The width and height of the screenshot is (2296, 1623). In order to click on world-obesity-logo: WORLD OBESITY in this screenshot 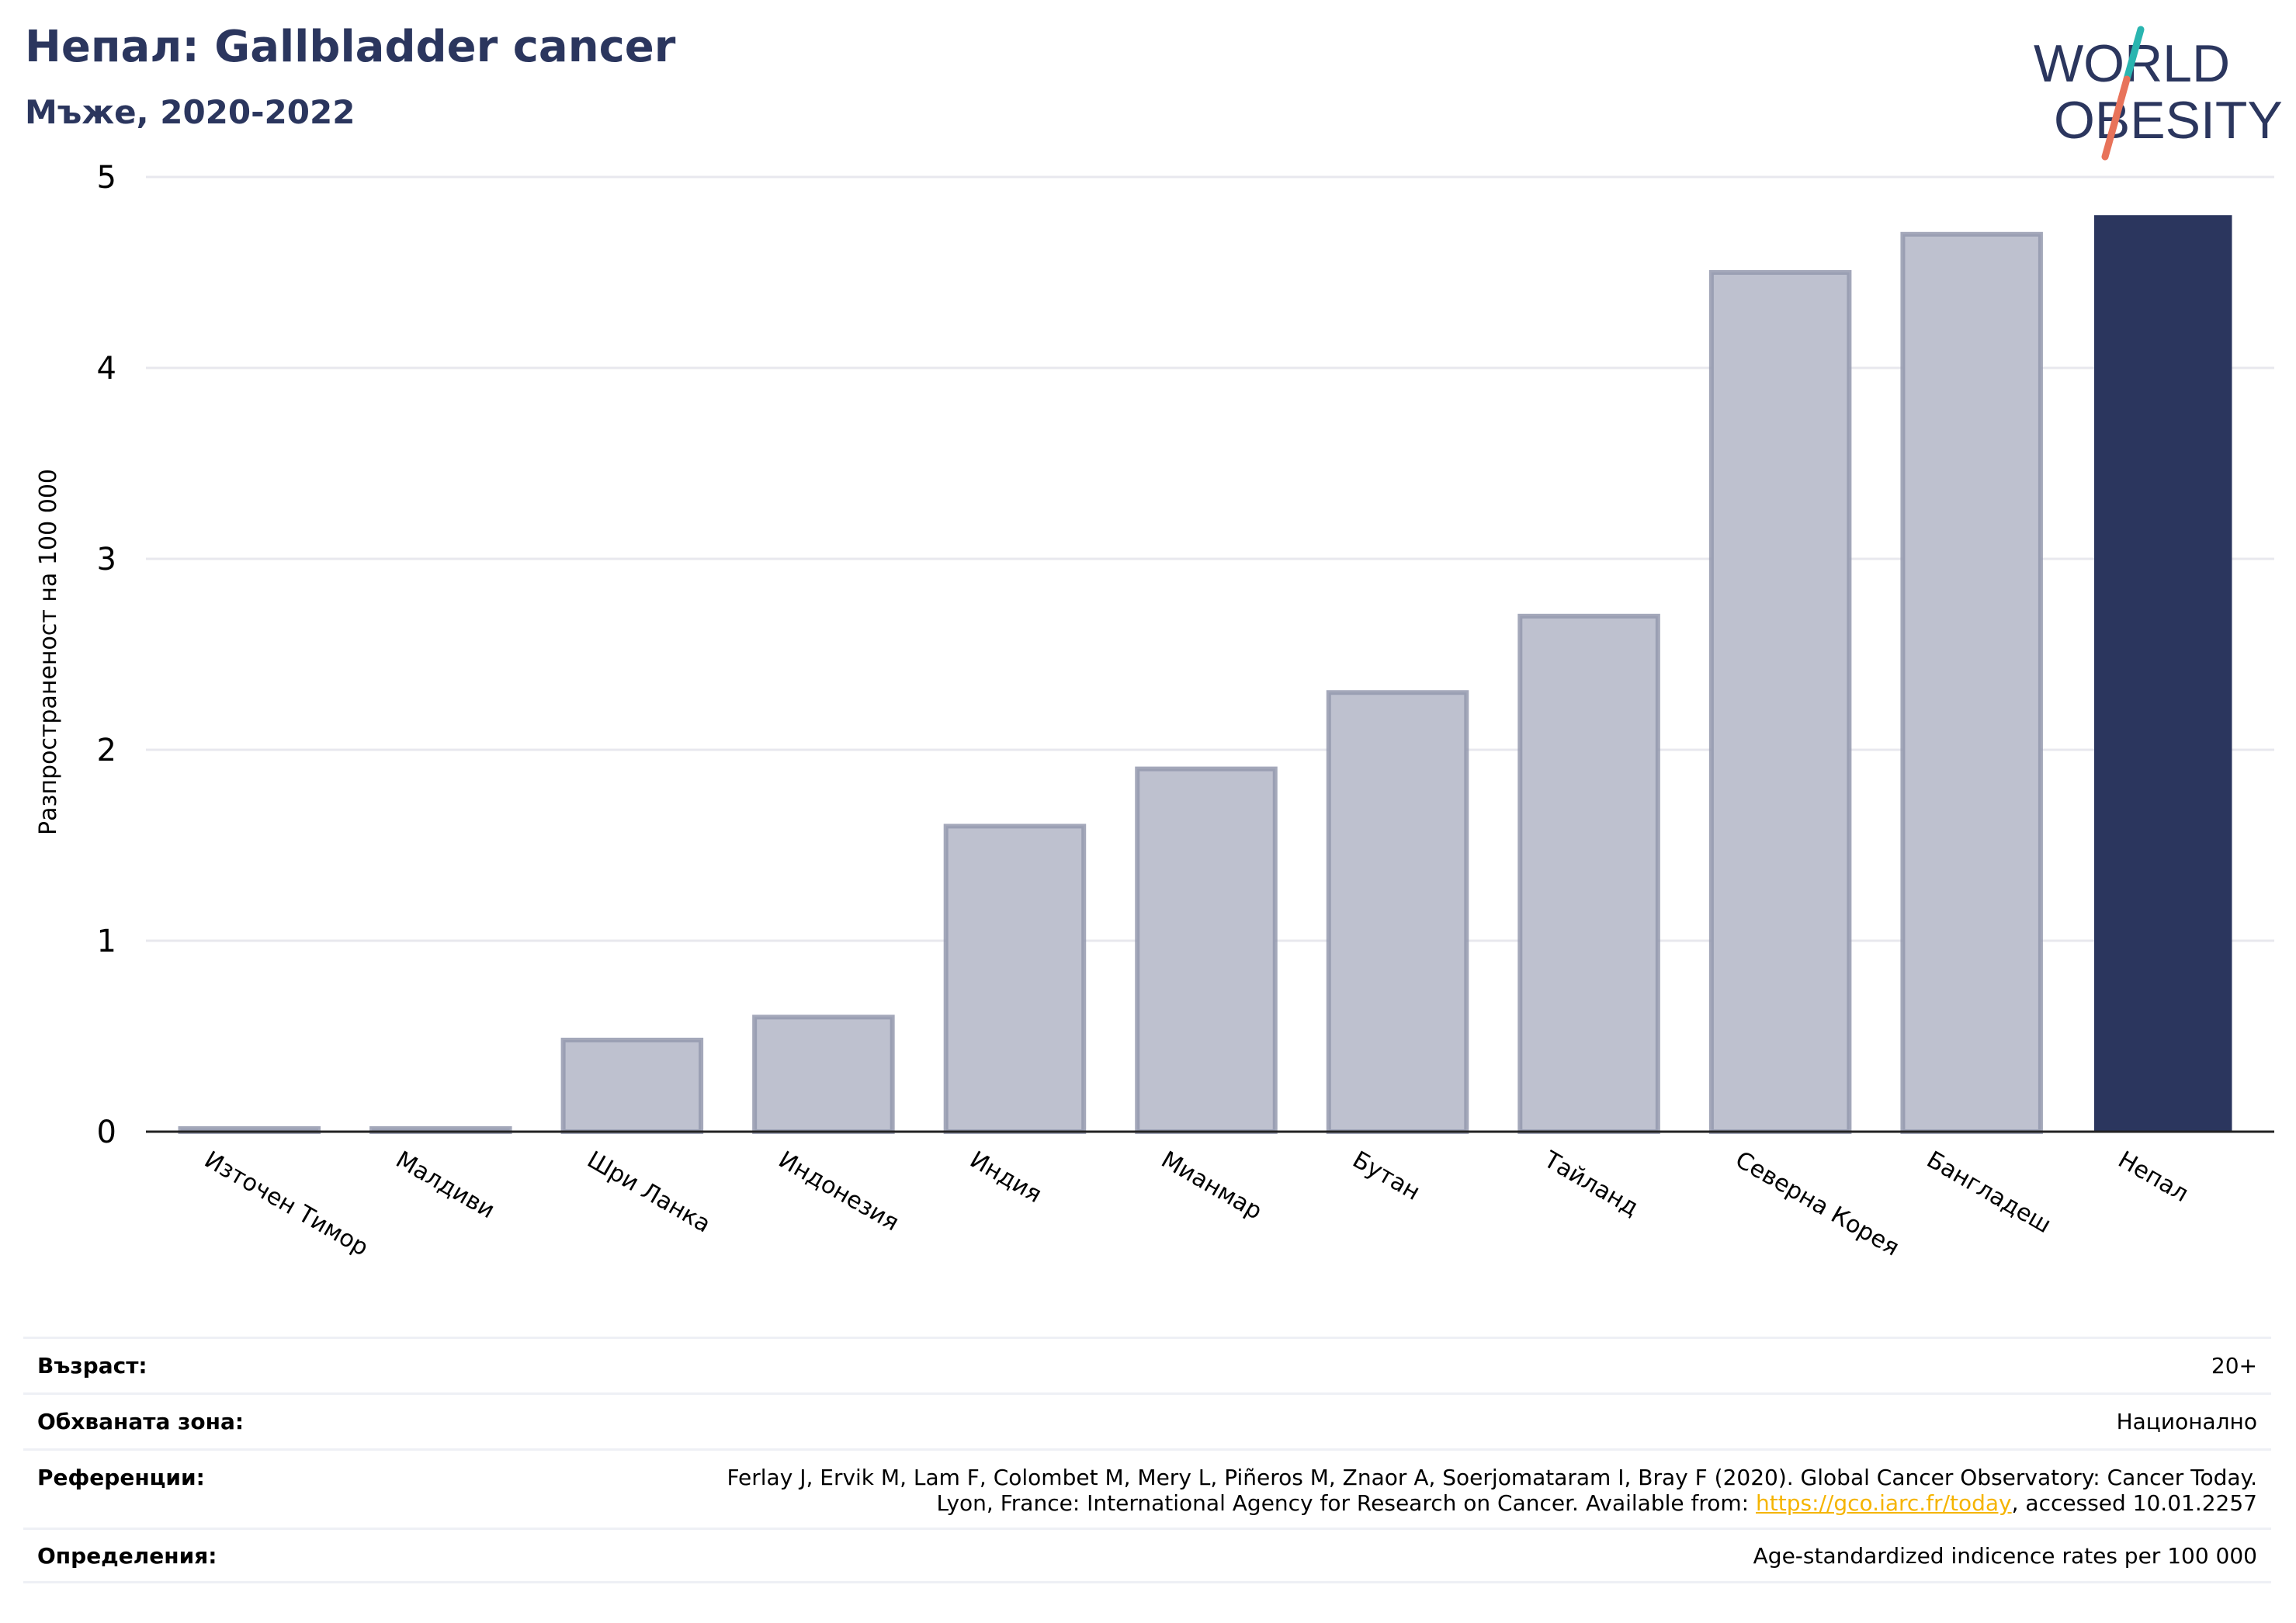, I will do `click(2158, 93)`.